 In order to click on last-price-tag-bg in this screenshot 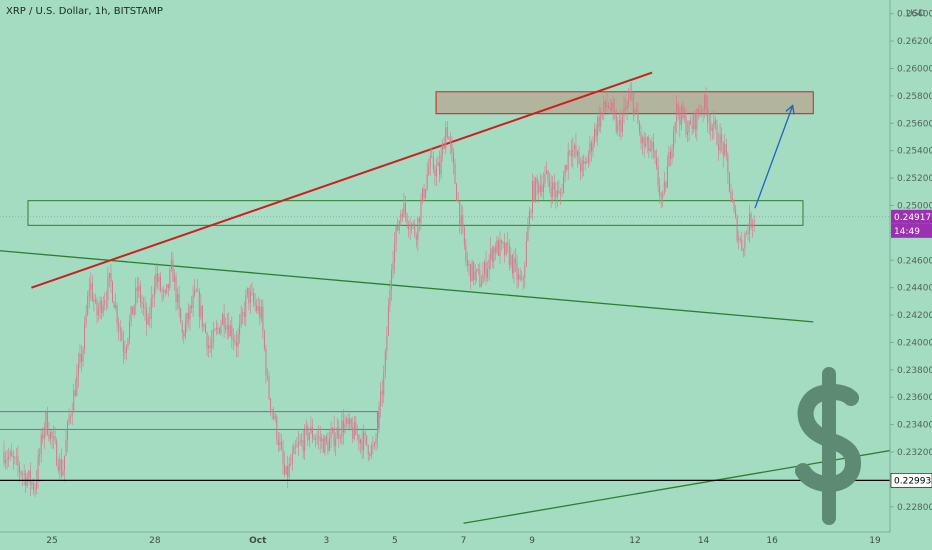, I will do `click(911, 216)`.